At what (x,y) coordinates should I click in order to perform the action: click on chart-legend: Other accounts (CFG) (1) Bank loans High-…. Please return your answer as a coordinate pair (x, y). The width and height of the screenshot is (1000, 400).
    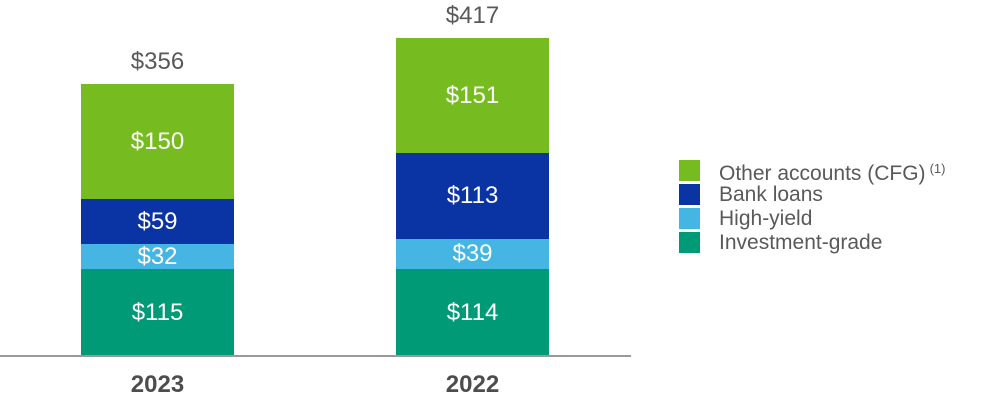
    Looking at the image, I should click on (812, 206).